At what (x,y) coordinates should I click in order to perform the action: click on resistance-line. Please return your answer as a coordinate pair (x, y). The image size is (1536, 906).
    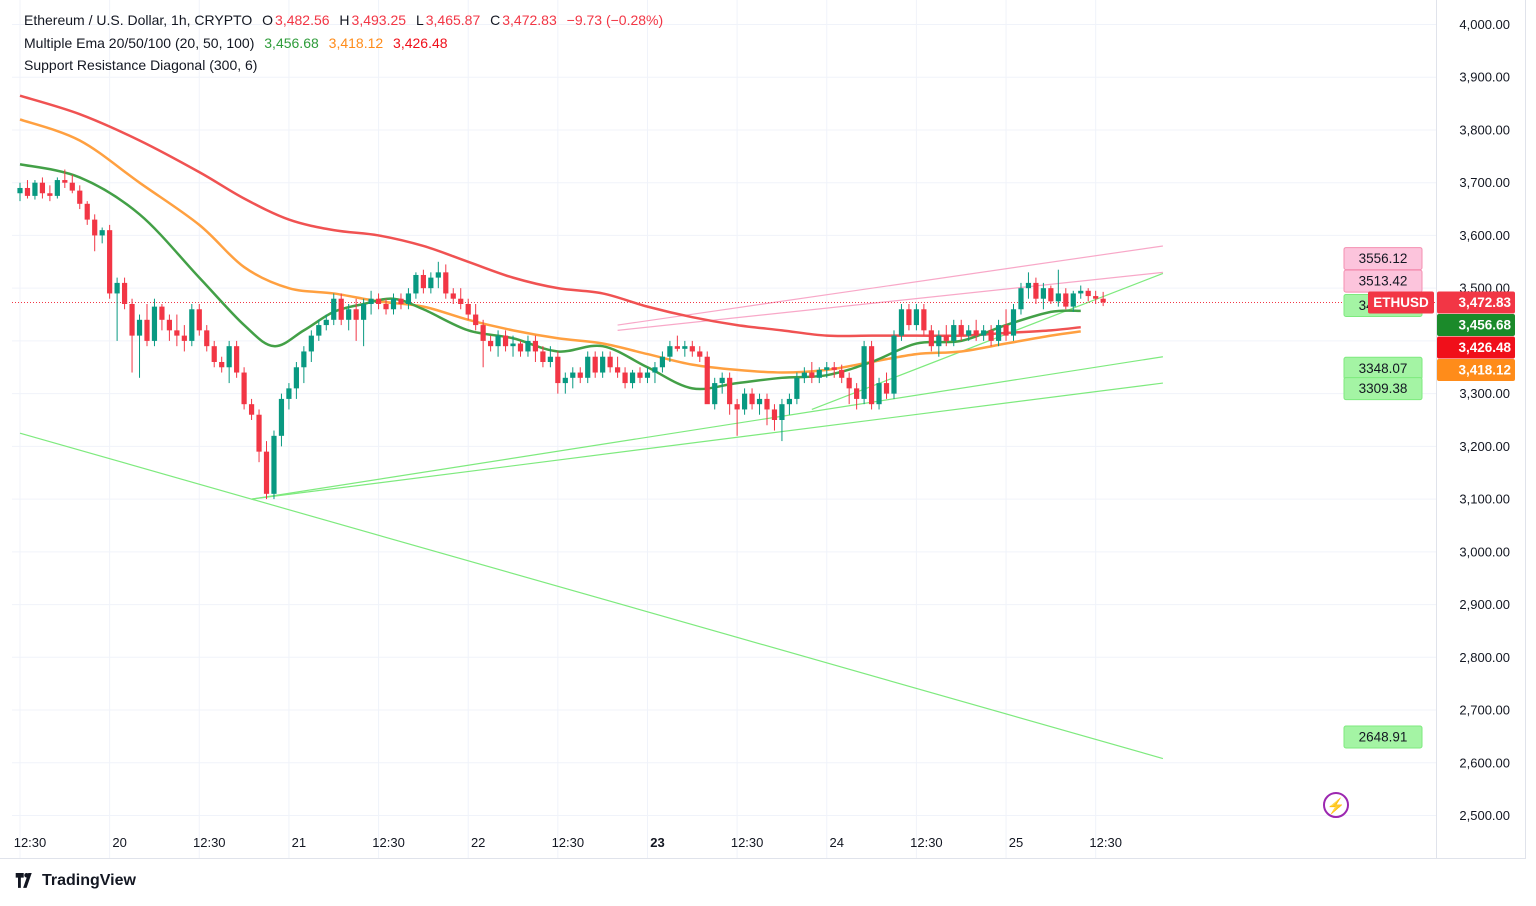
    Looking at the image, I should click on (890, 285).